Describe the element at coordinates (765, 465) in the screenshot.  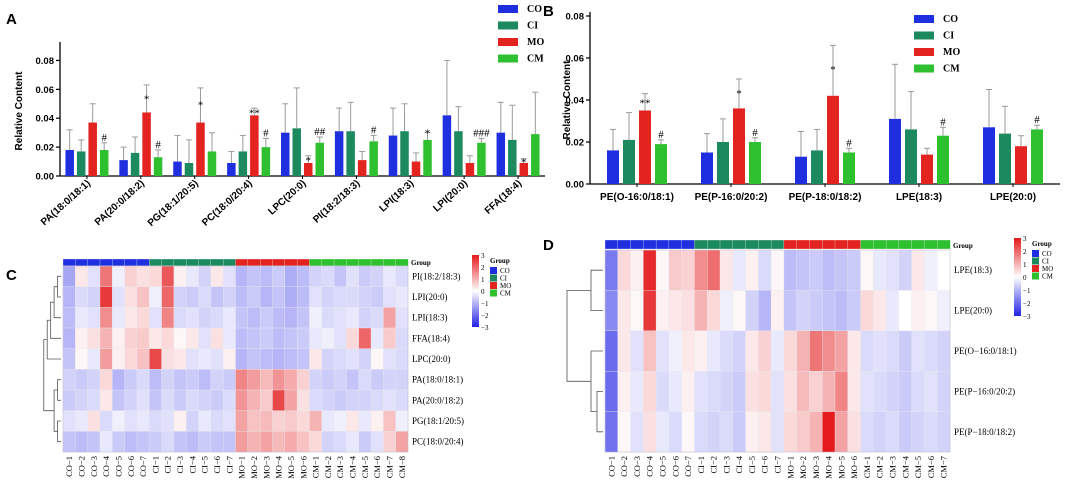
I see `heatmap-column-label: CI−6` at that location.